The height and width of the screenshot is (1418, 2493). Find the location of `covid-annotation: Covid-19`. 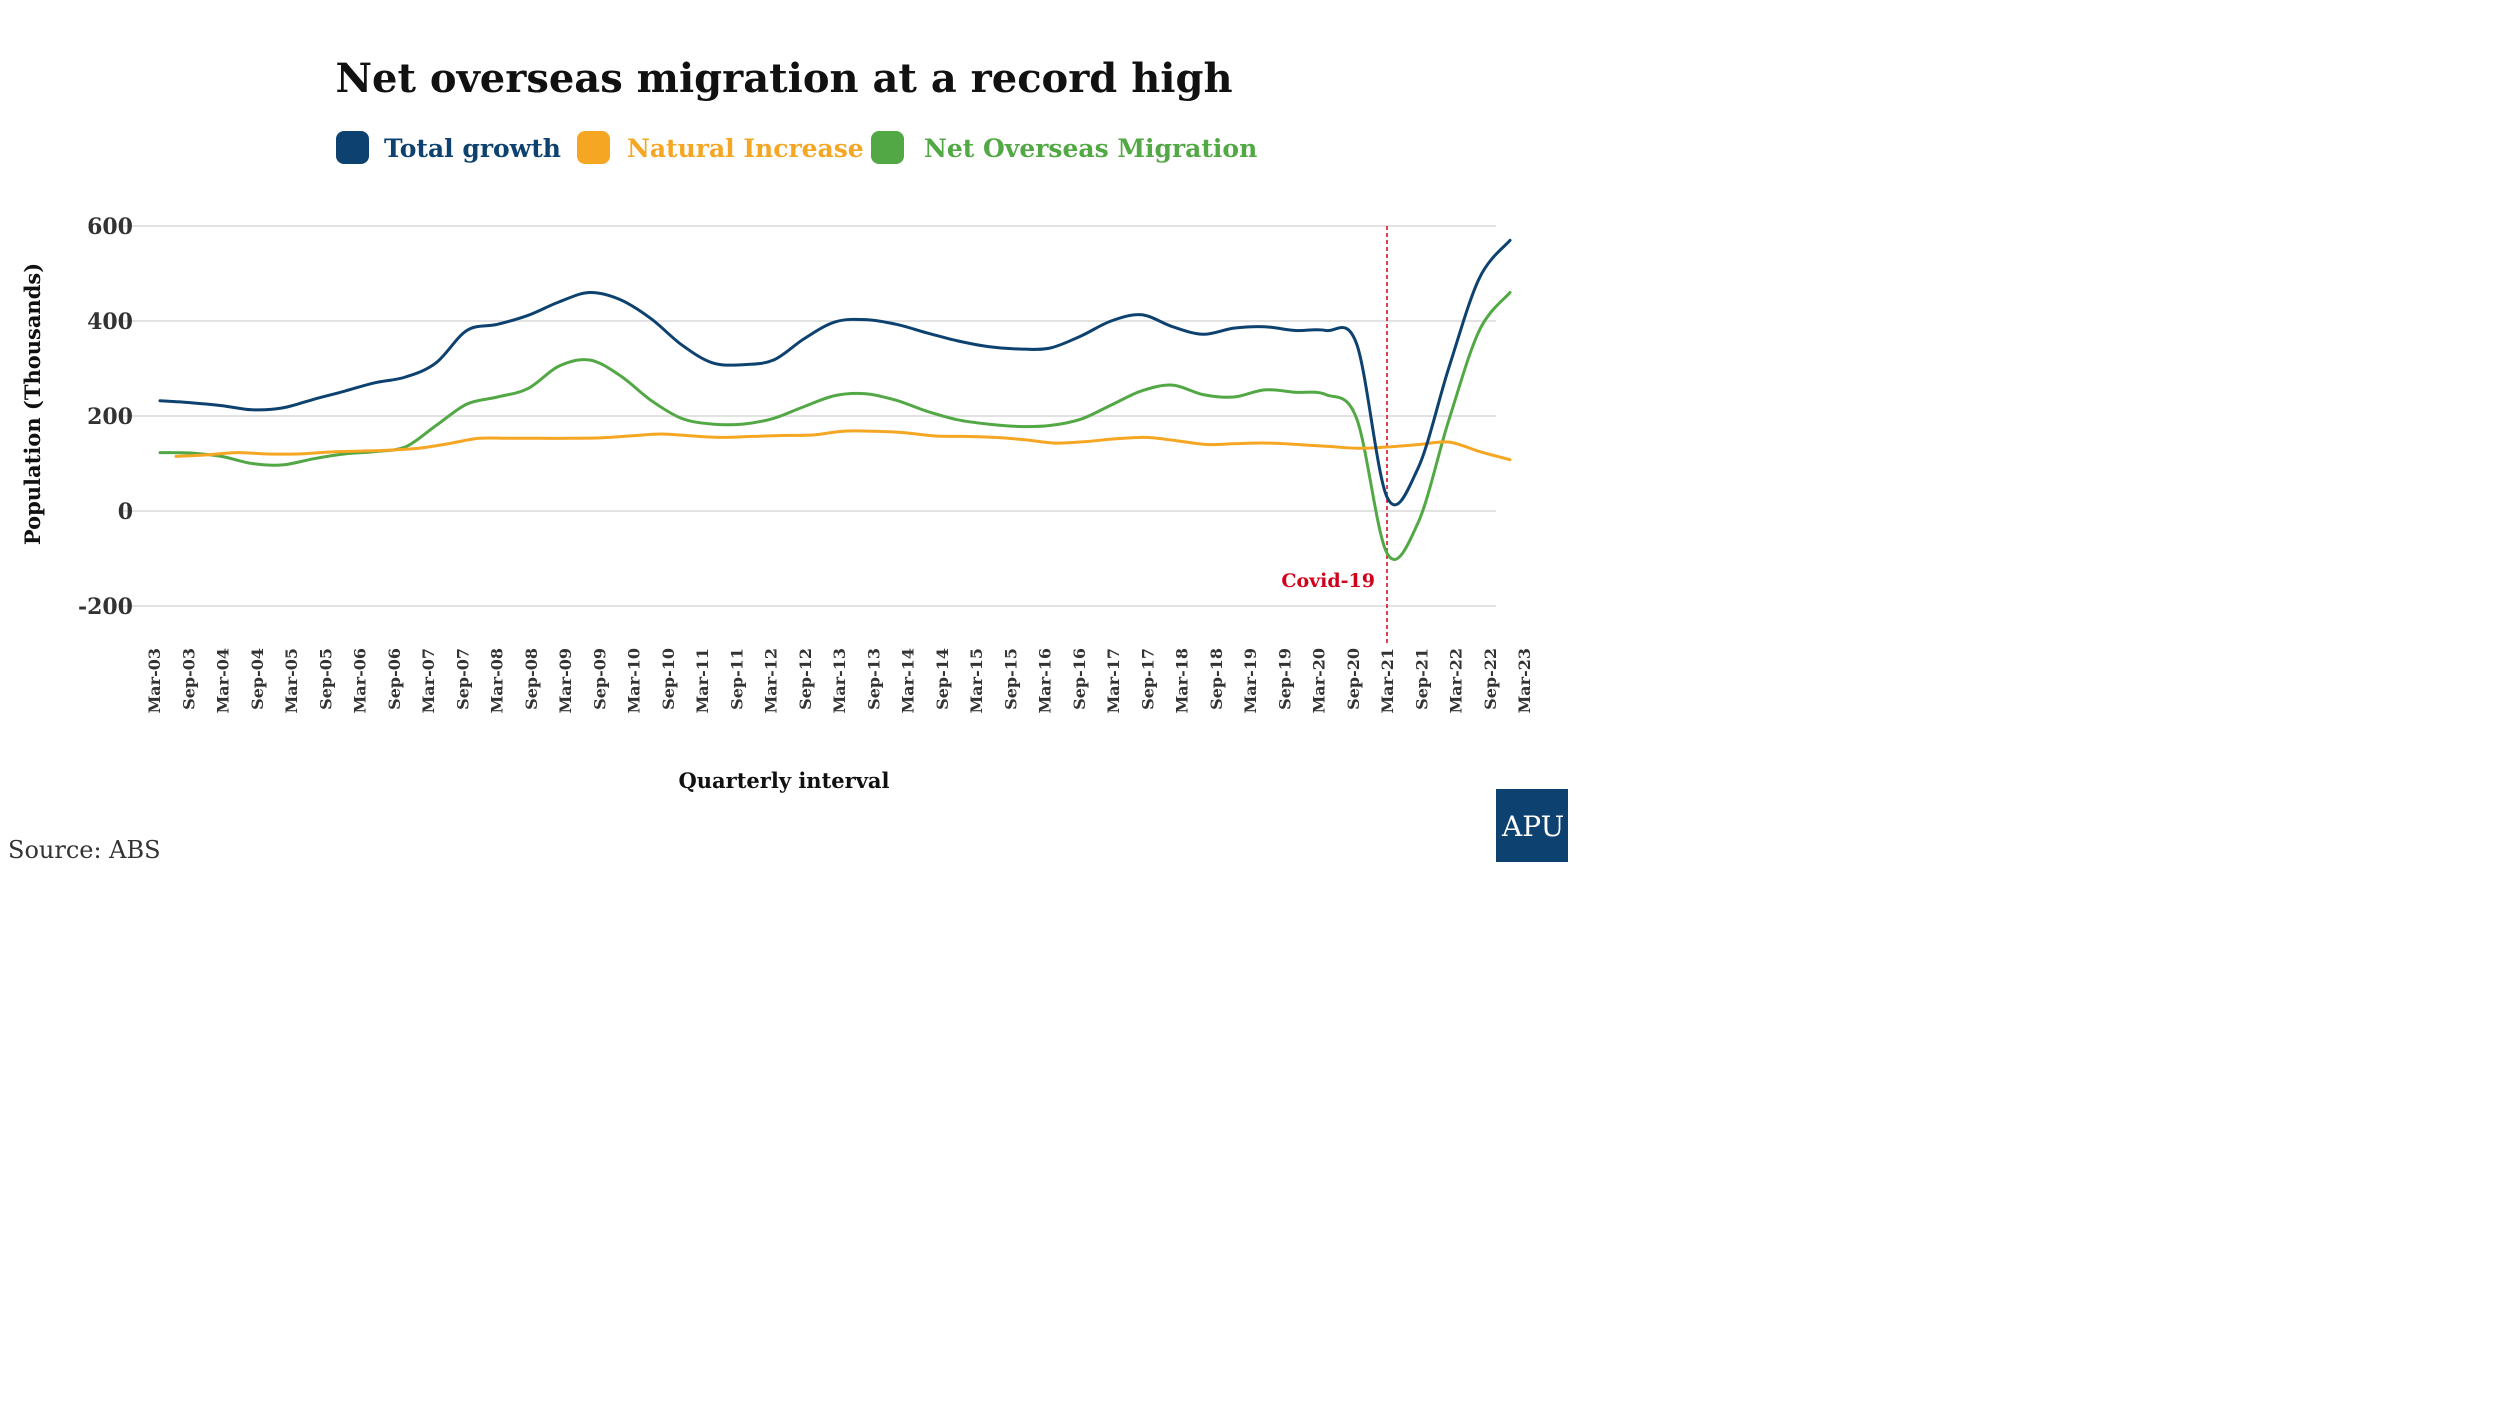

covid-annotation: Covid-19 is located at coordinates (1334, 436).